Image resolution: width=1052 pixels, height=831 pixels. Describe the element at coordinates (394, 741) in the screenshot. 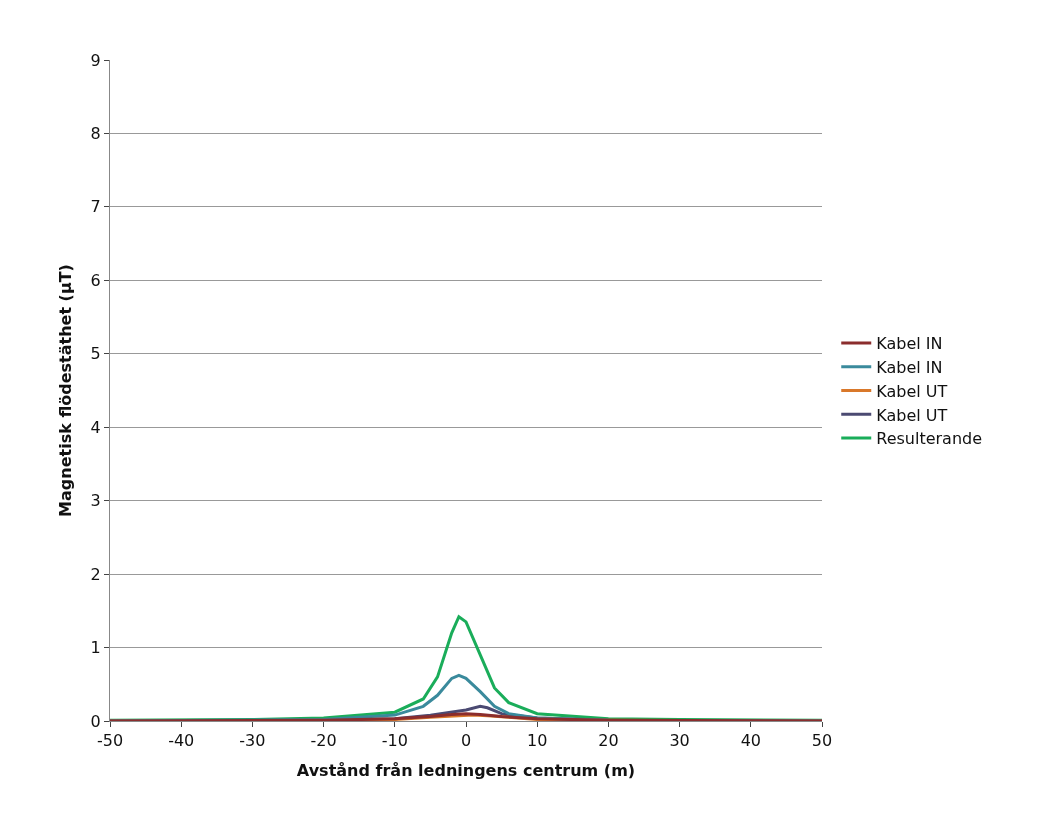

I see `x-tick-label: -10` at that location.